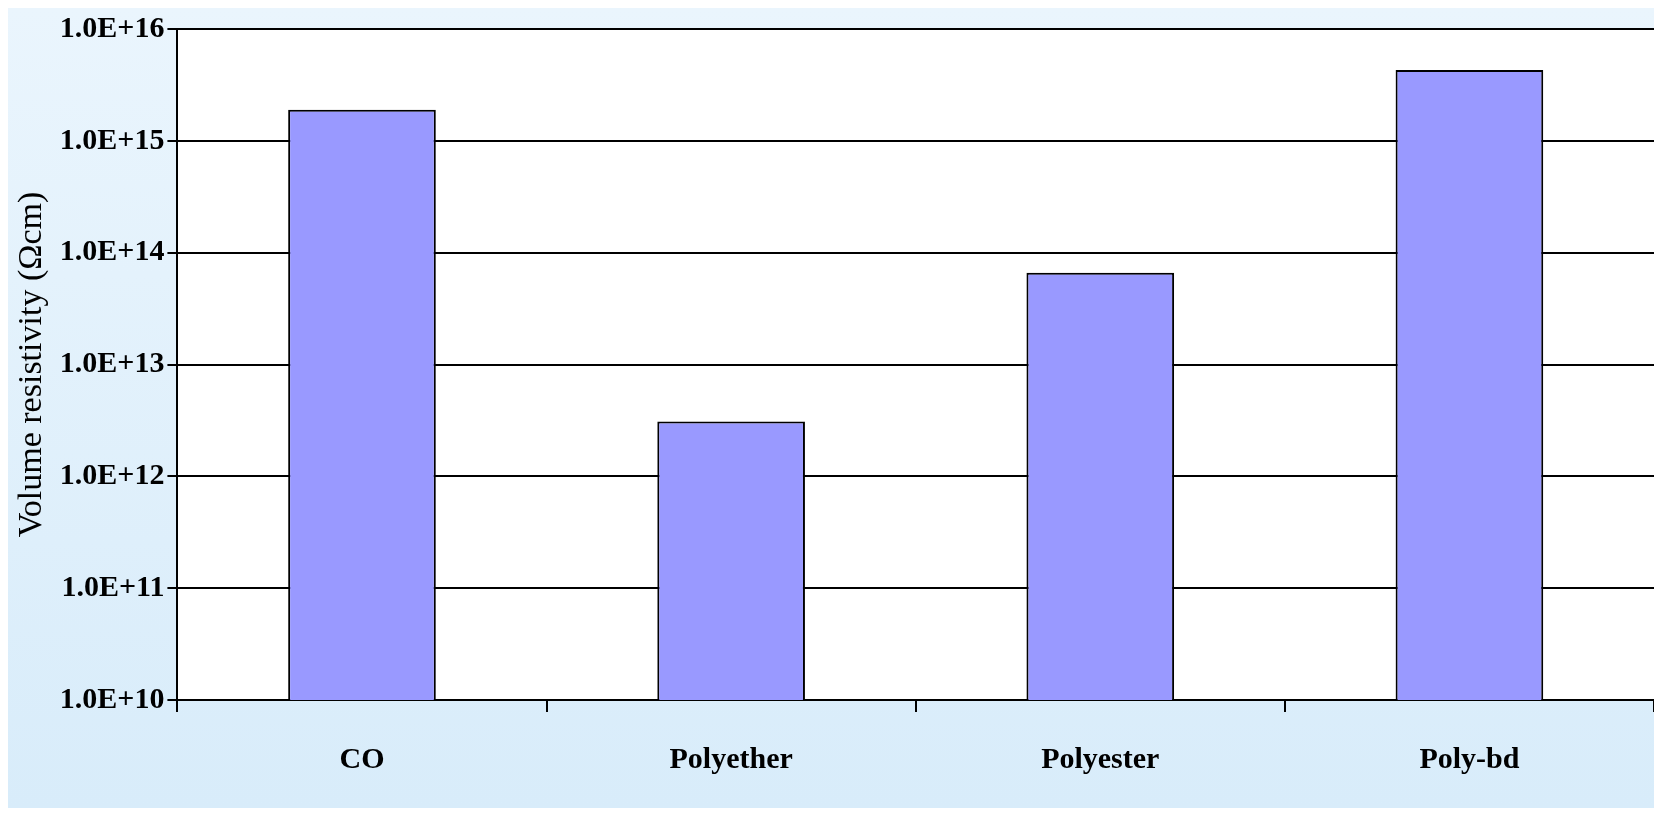 This screenshot has height=816, width=1662. What do you see at coordinates (362, 757) in the screenshot?
I see `x-tick-label: CO` at bounding box center [362, 757].